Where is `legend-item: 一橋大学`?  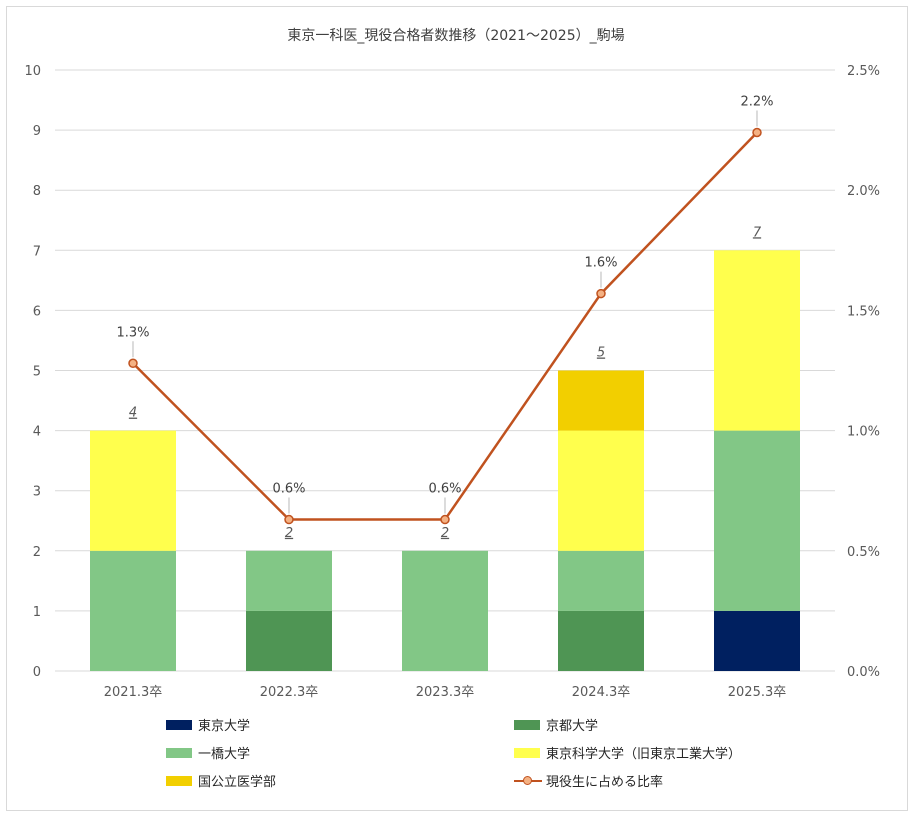
legend-item: 一橋大学 is located at coordinates (208, 752).